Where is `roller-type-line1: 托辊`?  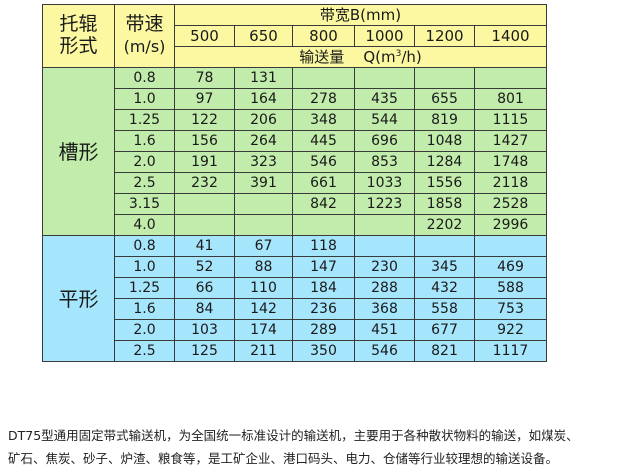
roller-type-line1: 托辊 is located at coordinates (78, 24).